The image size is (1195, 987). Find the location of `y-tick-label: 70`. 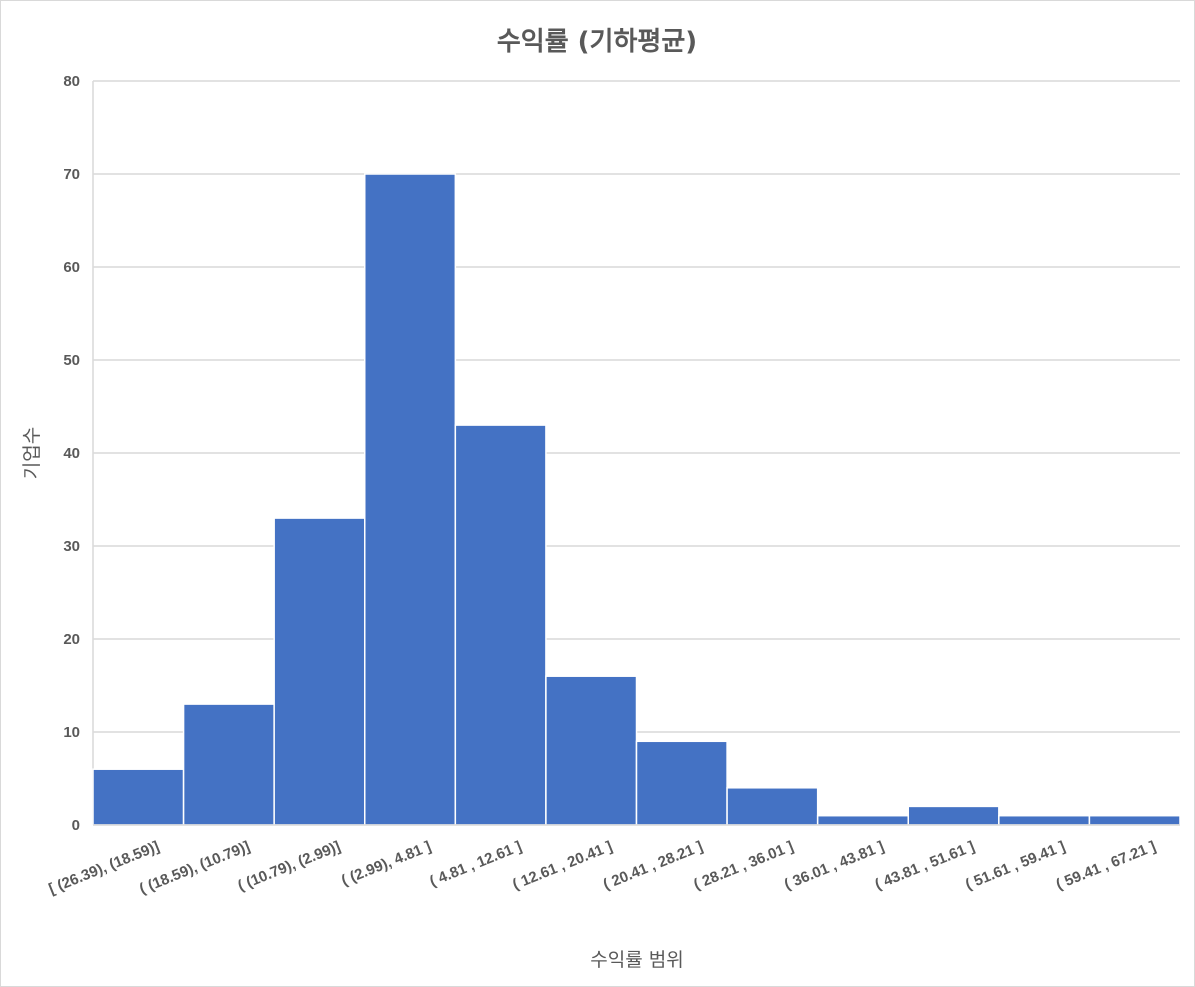

y-tick-label: 70 is located at coordinates (71, 174).